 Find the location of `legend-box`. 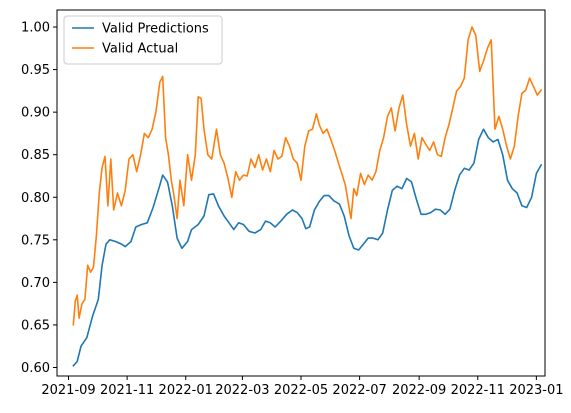

legend-box is located at coordinates (143, 40).